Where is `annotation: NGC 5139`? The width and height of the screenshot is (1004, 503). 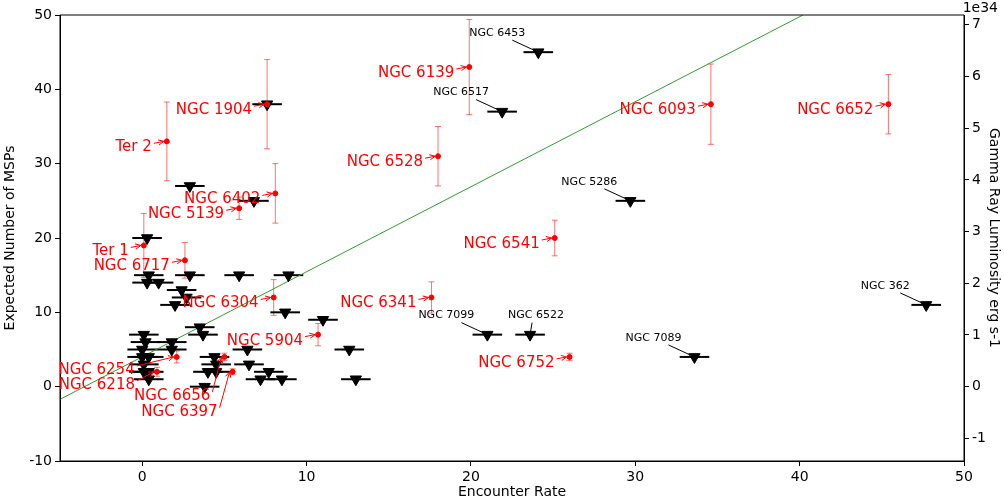 annotation: NGC 5139 is located at coordinates (186, 213).